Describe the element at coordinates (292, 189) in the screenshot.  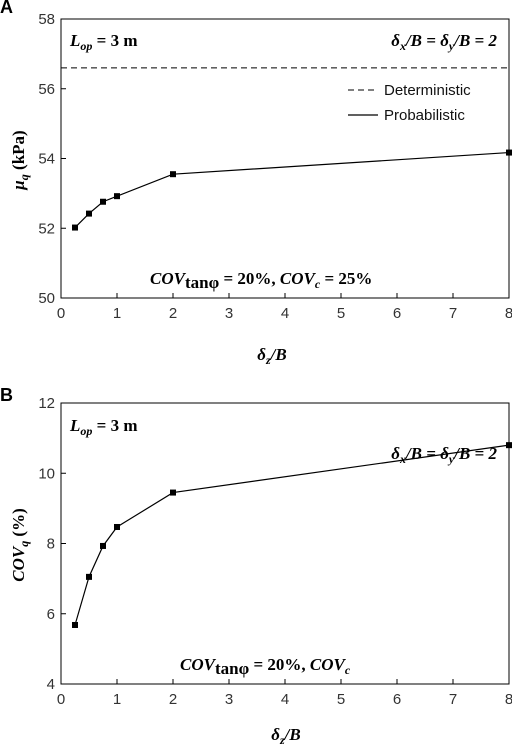
I see `probabilistic-line` at that location.